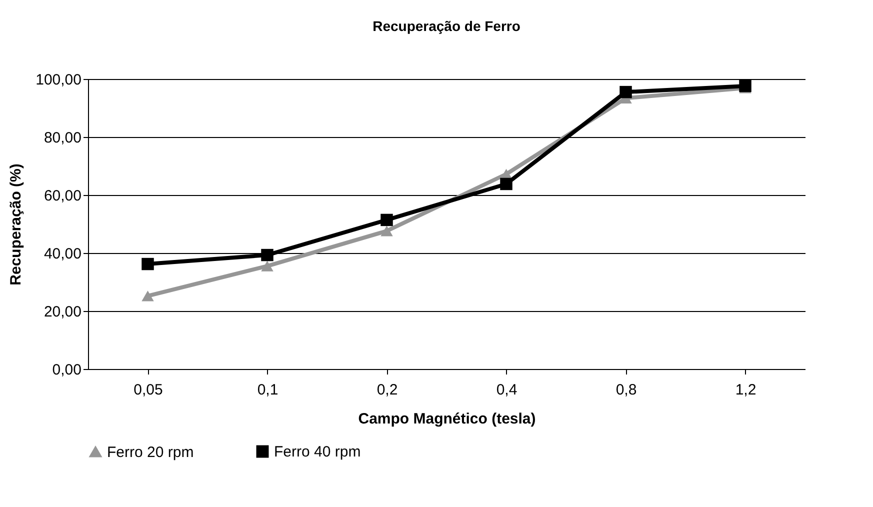 This screenshot has height=507, width=873. Describe the element at coordinates (446, 26) in the screenshot. I see `chart-title: Recuperação de Ferro` at that location.